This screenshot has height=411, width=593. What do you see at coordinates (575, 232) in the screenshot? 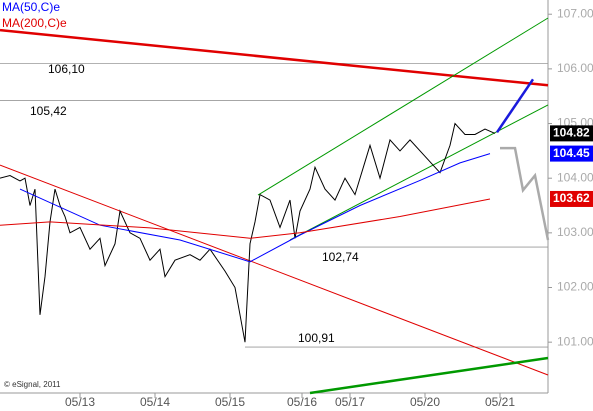
I see `y-tick-label: 103.00` at bounding box center [575, 232].